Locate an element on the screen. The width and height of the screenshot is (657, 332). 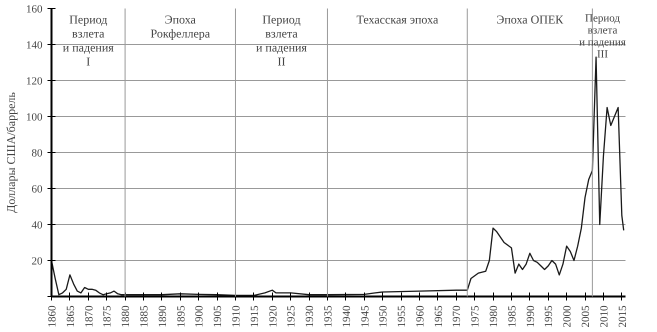
x-tick-label: 1915 is located at coordinates (254, 316).